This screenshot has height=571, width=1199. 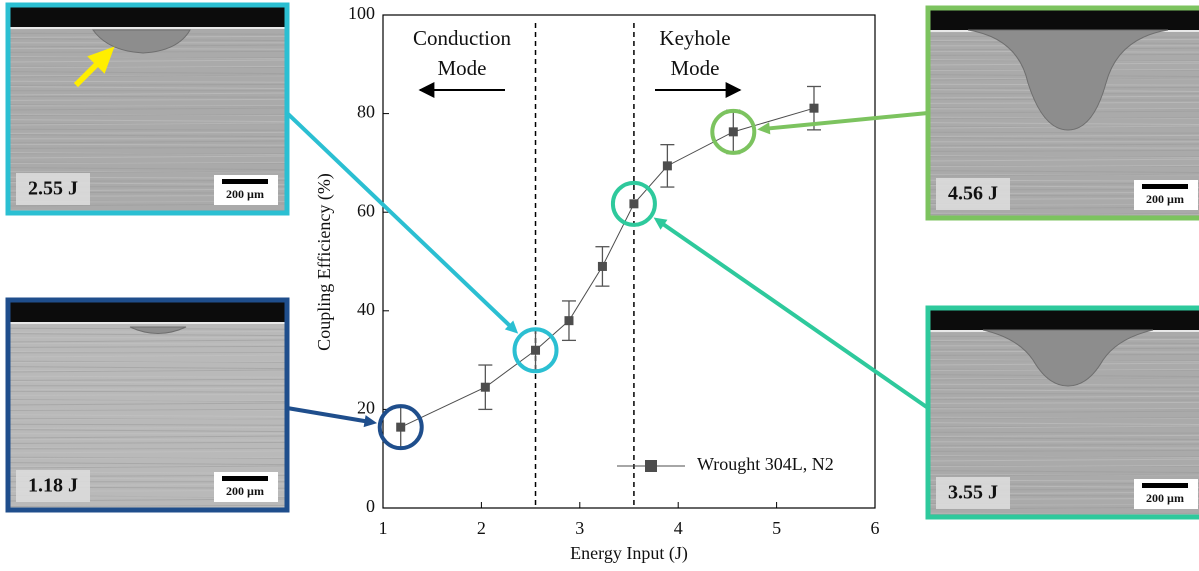 What do you see at coordinates (462, 38) in the screenshot?
I see `mode-annotation: Conduction` at bounding box center [462, 38].